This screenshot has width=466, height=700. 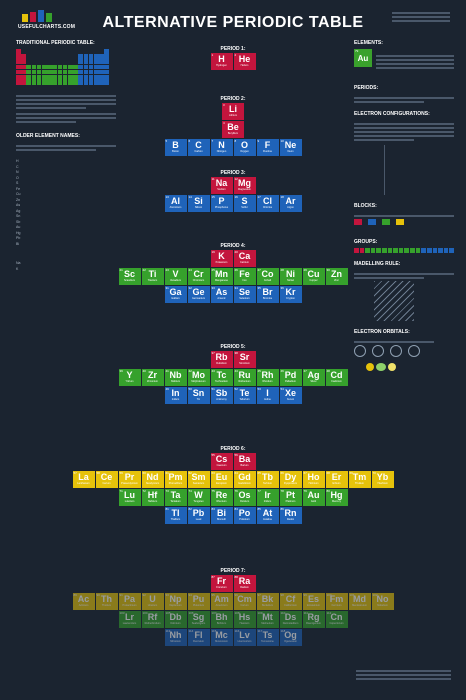 I want to click on element-symbol: F, so click(x=267, y=145).